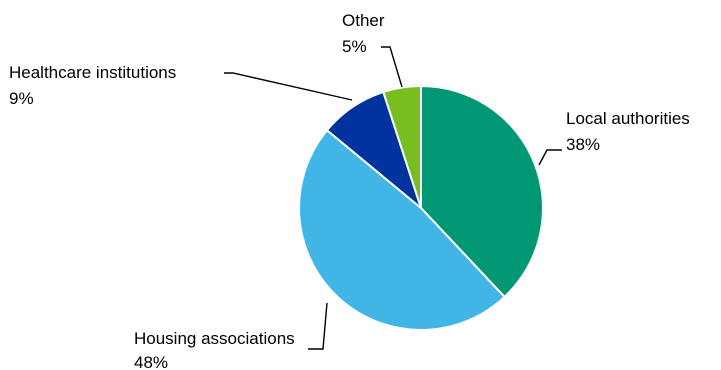 The width and height of the screenshot is (721, 370). What do you see at coordinates (628, 118) in the screenshot?
I see `slice-label-local-authorities: Local authorities` at bounding box center [628, 118].